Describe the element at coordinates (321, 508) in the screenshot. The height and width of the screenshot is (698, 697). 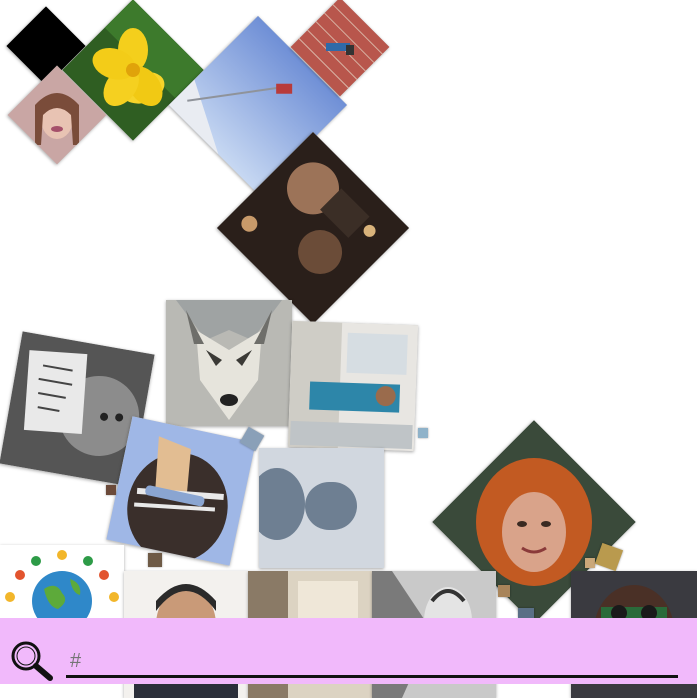
I see `default-profile-avatar` at that location.